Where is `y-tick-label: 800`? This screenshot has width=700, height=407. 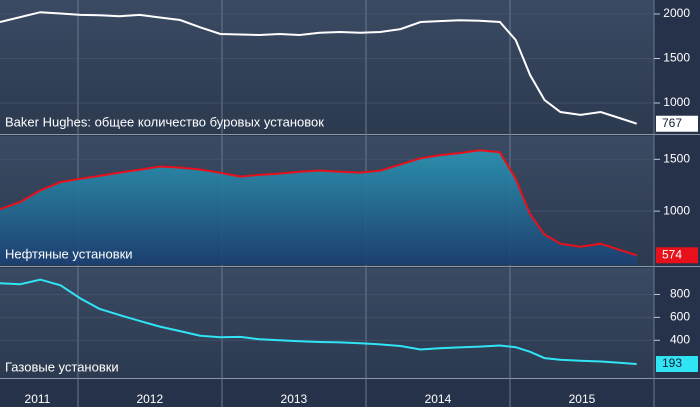 y-tick-label: 800 is located at coordinates (680, 294).